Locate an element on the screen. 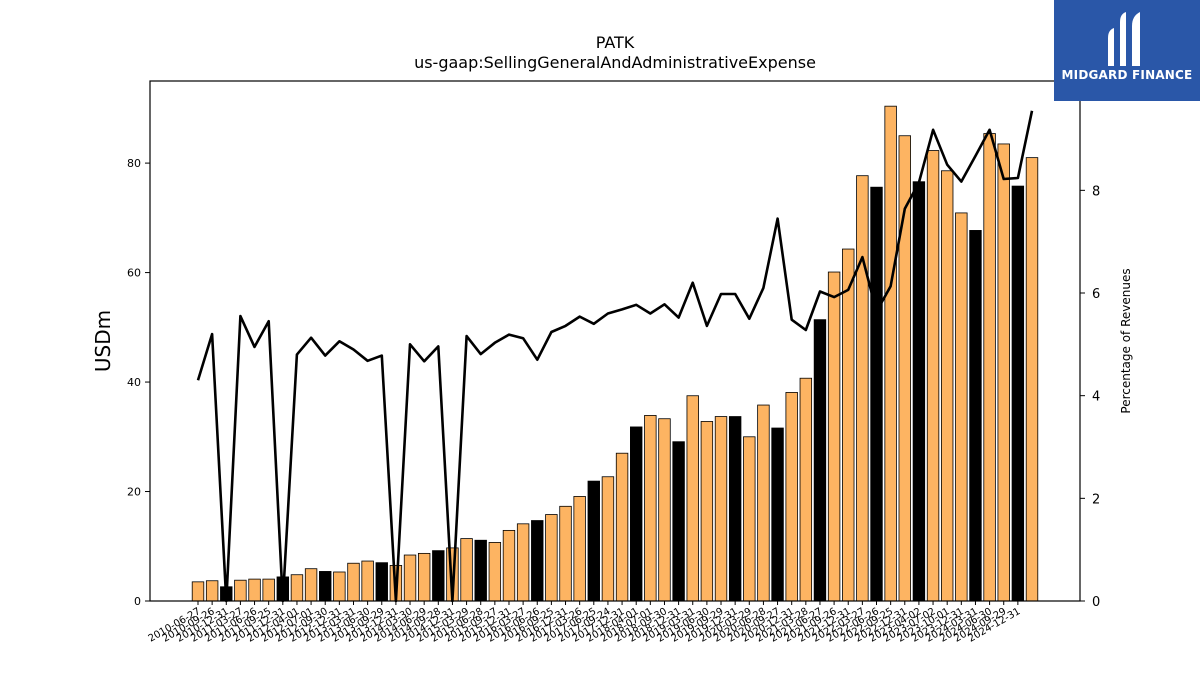 The height and width of the screenshot is (675, 1200). y-tick-label: 60 is located at coordinates (134, 273).